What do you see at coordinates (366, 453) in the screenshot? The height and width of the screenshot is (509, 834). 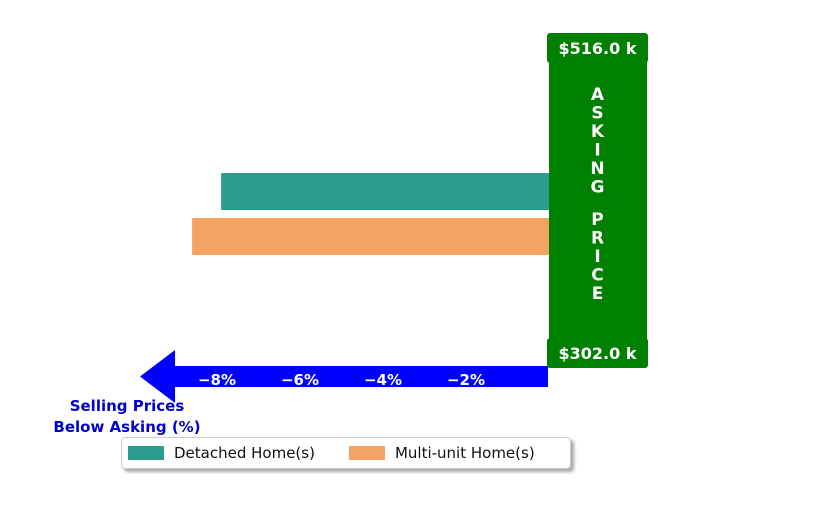 I see `legend-swatch-multi-unit` at bounding box center [366, 453].